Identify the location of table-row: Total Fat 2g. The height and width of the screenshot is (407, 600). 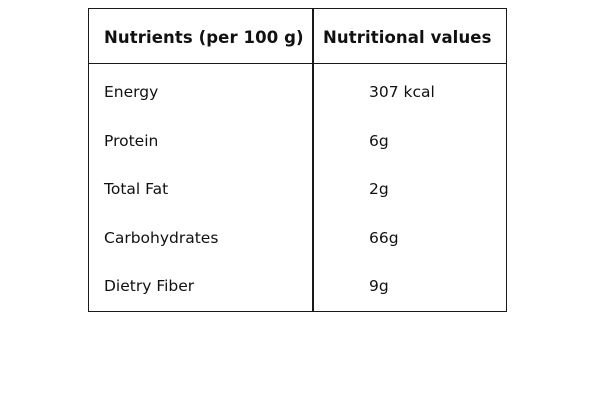
(297, 189).